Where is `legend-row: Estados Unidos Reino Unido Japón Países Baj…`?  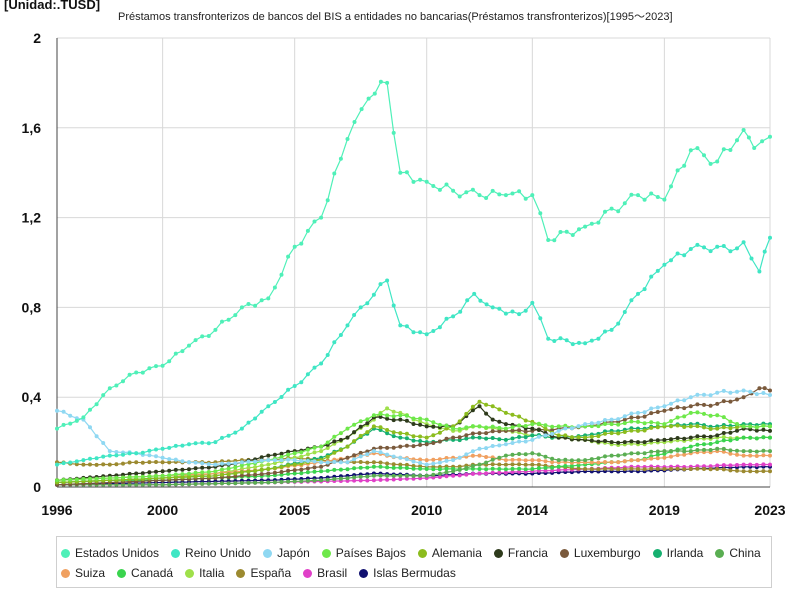
legend-row: Estados Unidos Reino Unido Japón Países Baj… is located at coordinates (414, 553).